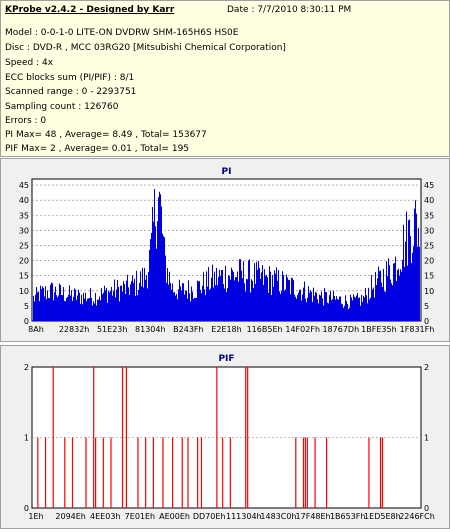 The image size is (450, 532). Describe the element at coordinates (70, 78) in the screenshot. I see `info-line-ecc: ECC blocks sum (PI/PIF) : 8/1` at that location.